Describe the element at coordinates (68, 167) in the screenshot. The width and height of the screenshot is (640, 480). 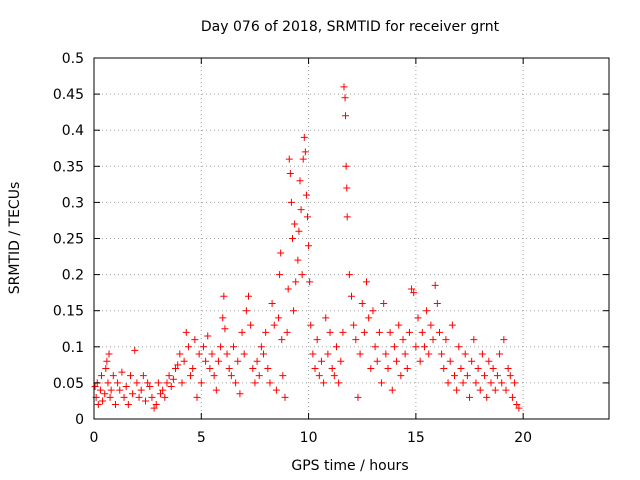
I see `y-tick-label: 0.35` at that location.